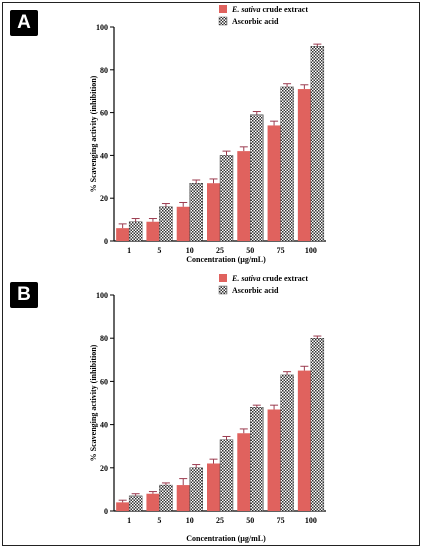 This screenshot has width=424, height=550. What do you see at coordinates (24, 295) in the screenshot?
I see `panel-b-badge: B` at bounding box center [24, 295].